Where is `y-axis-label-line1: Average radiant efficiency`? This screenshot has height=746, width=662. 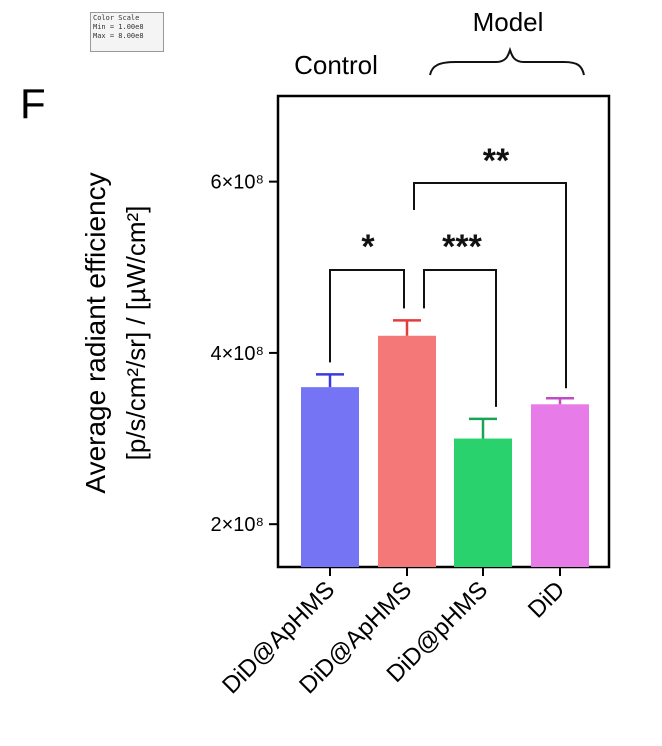 y-axis-label-line1: Average radiant efficiency is located at coordinates (95, 332).